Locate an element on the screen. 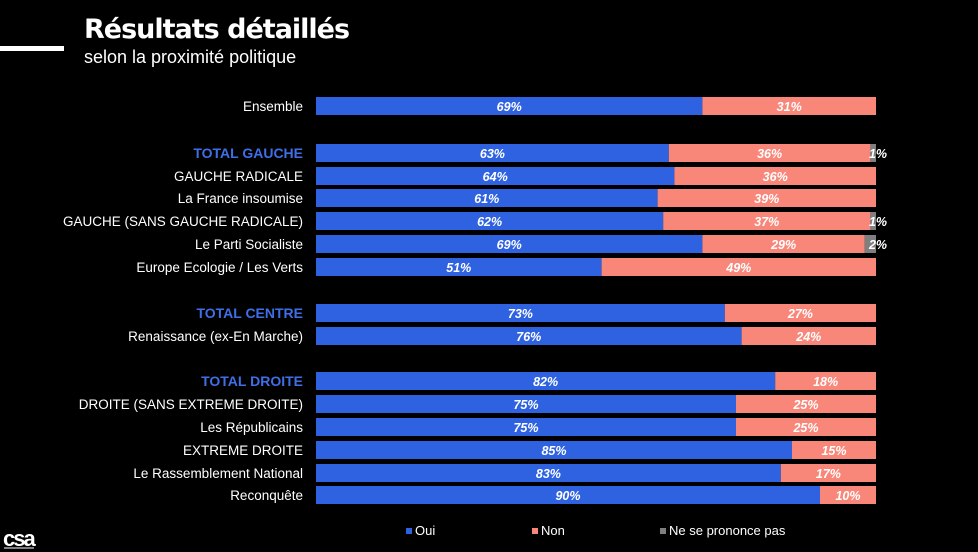  category-label-droite-sans-extreme-droite: DROITE (SANS EXTREME DROITE) is located at coordinates (191, 404).